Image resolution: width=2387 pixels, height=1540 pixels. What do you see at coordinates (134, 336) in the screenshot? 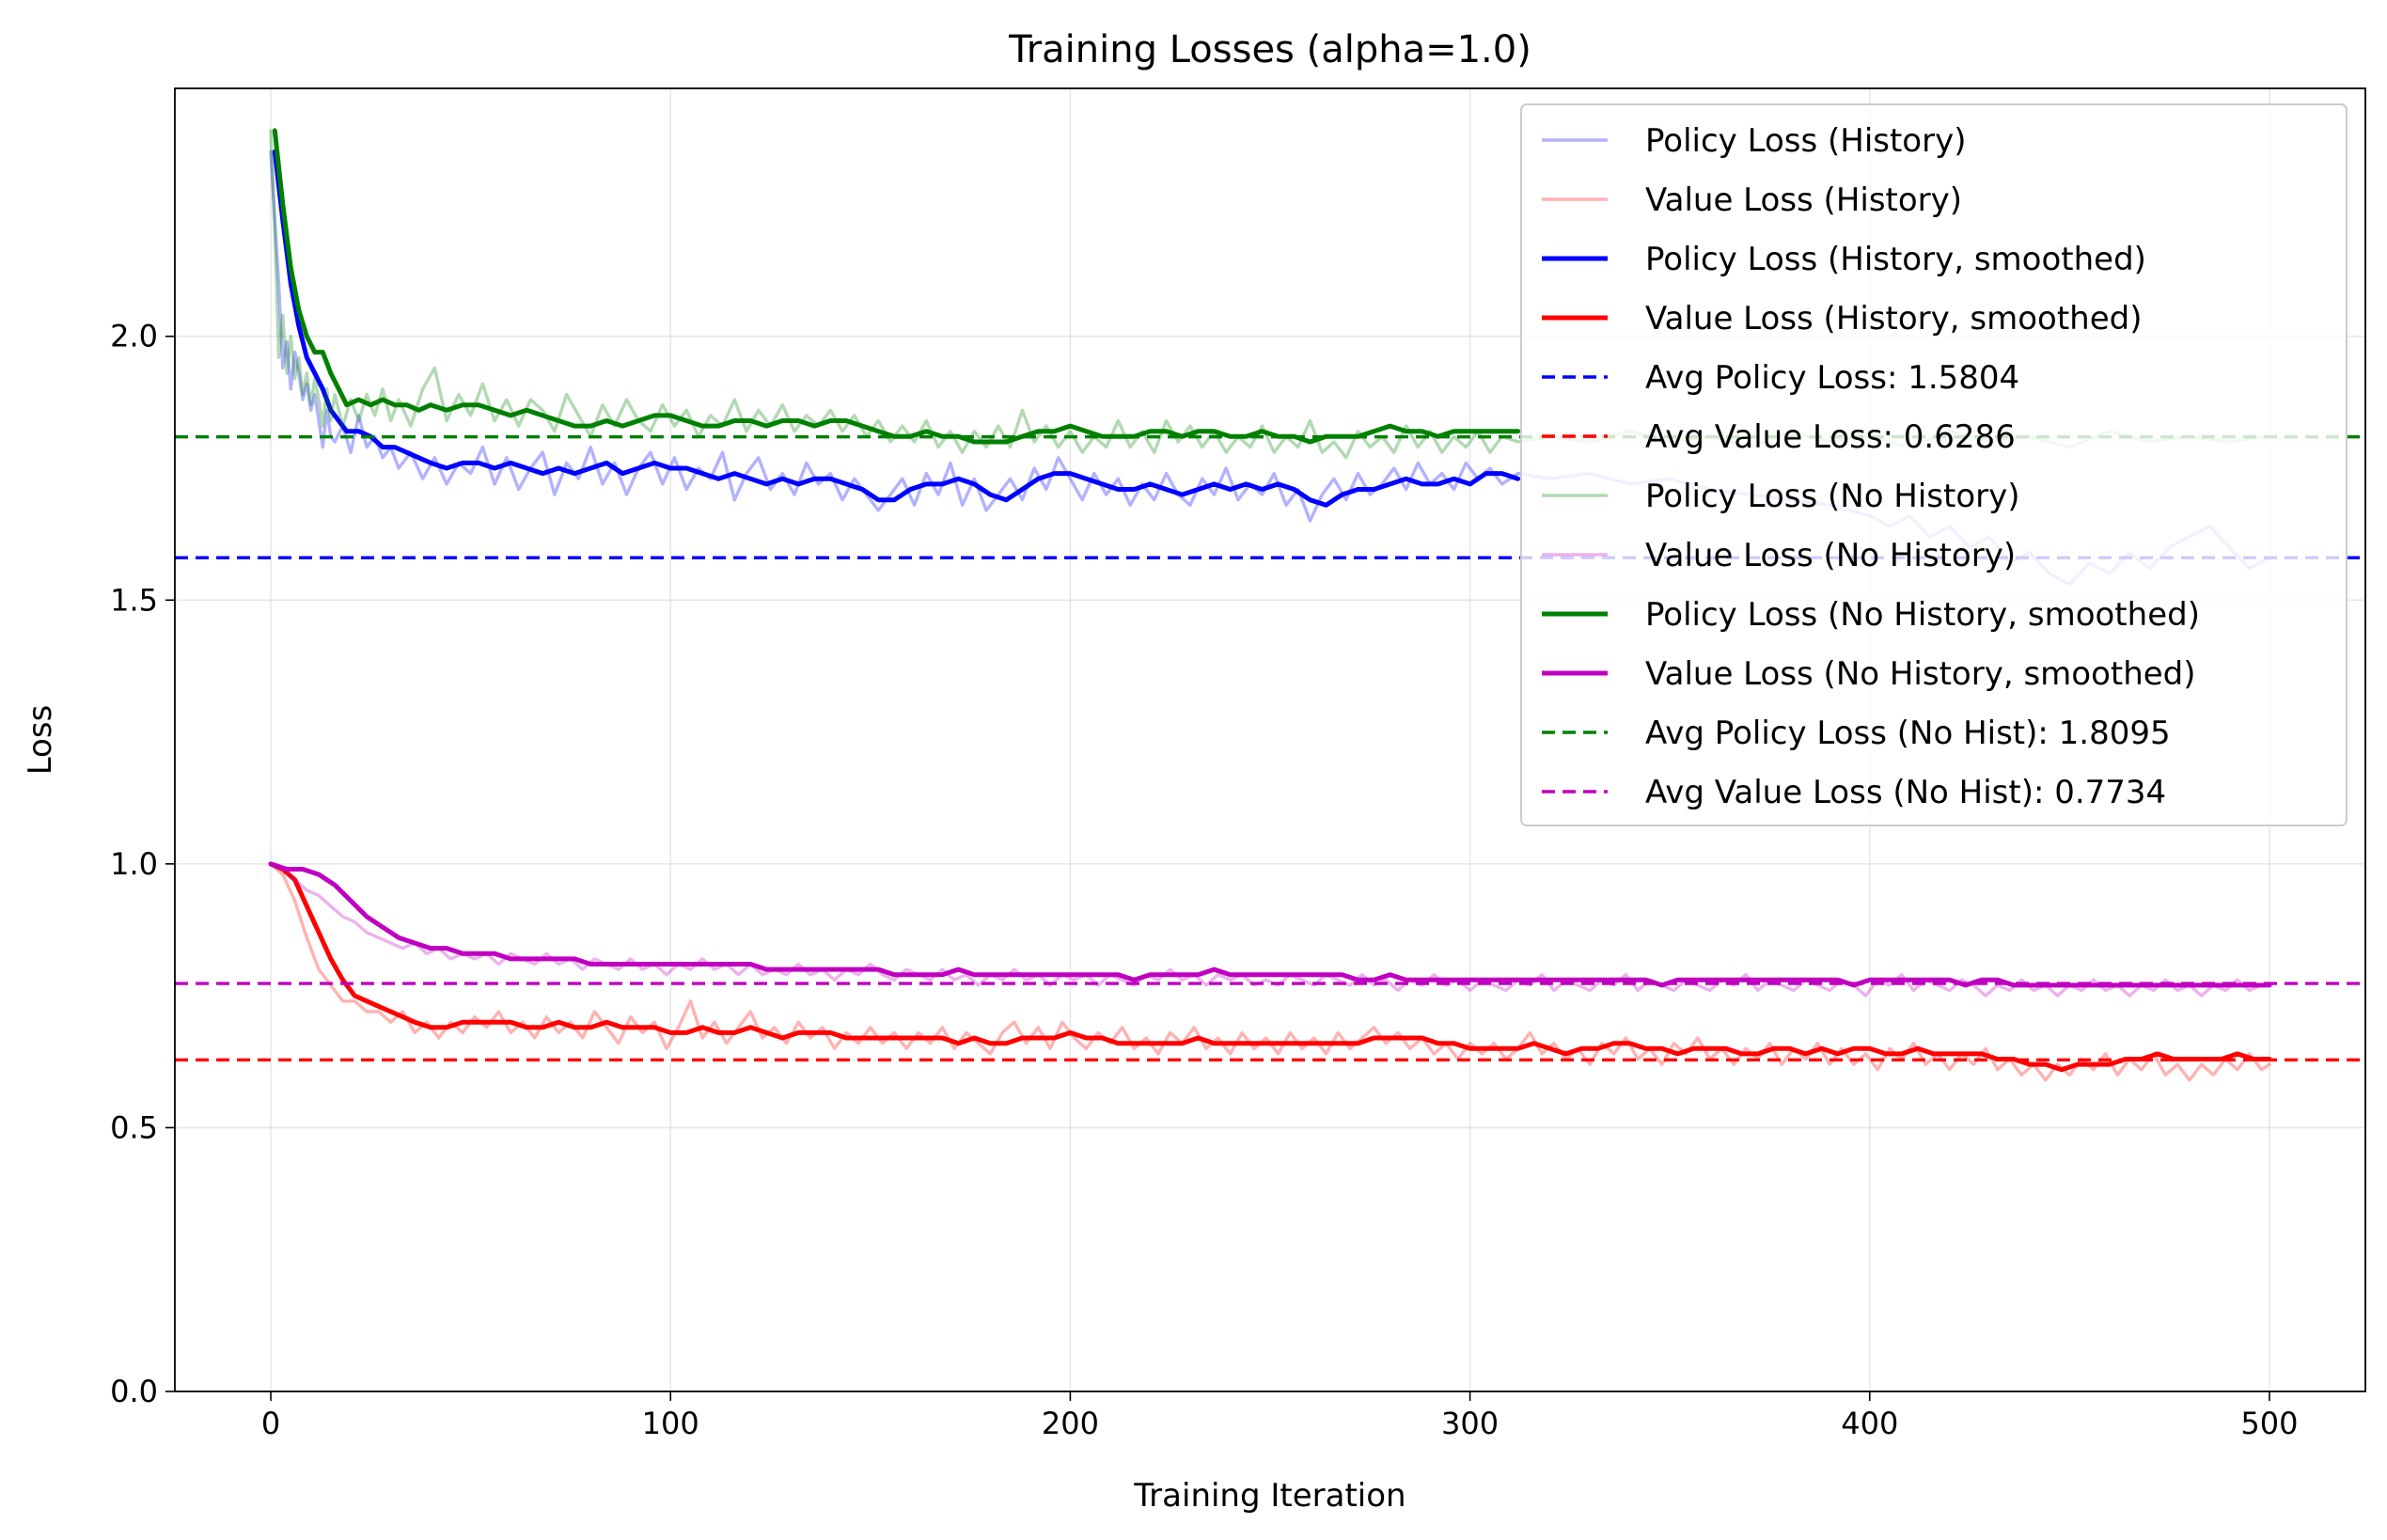
I see `y-tick-label: 2.0` at bounding box center [134, 336].